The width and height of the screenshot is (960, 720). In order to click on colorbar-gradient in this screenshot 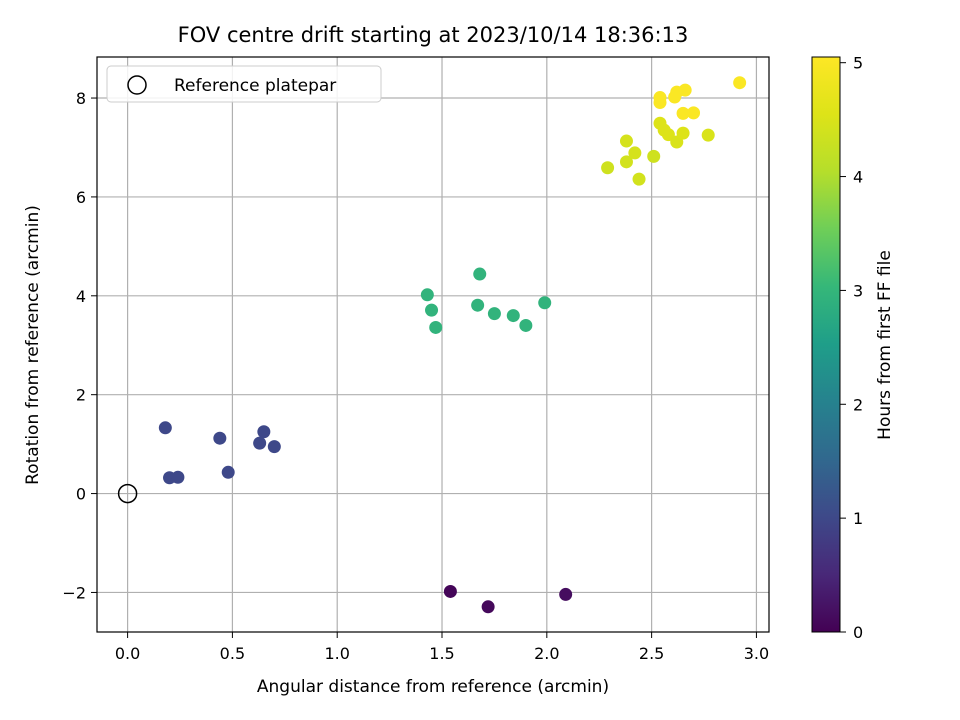, I will do `click(826, 344)`.